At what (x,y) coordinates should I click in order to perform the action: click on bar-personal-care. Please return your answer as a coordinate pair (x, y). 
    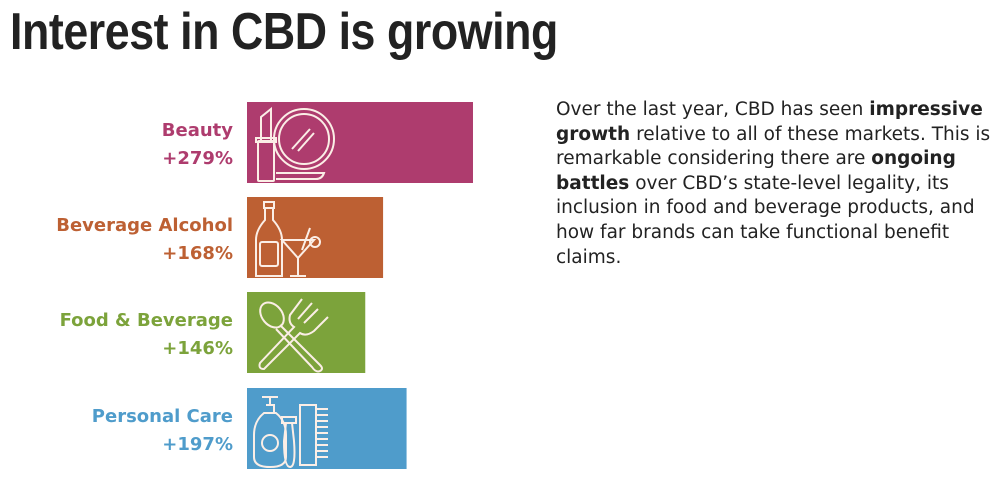
    Looking at the image, I should click on (327, 428).